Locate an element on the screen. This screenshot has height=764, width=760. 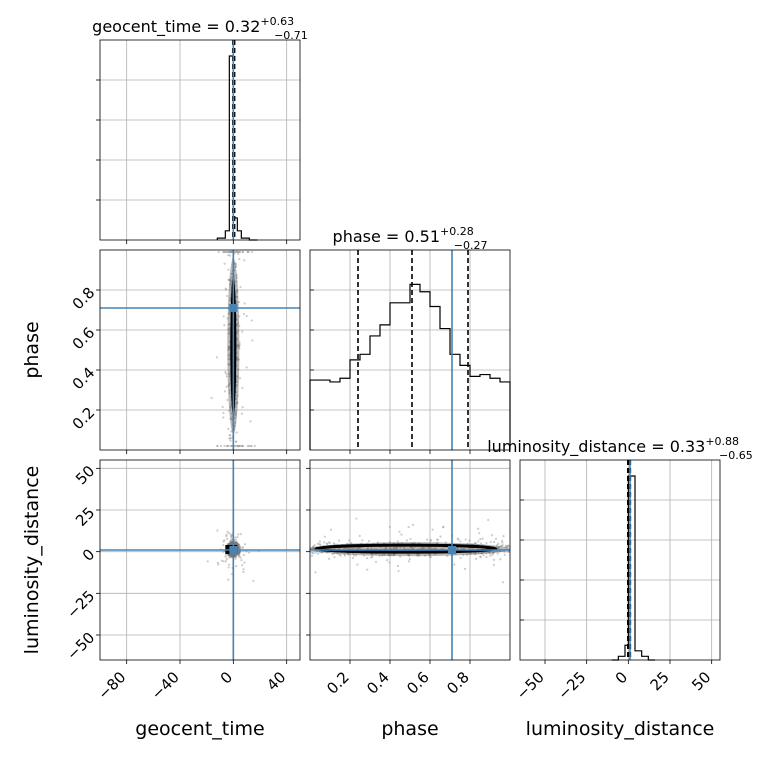
y-tick-label: 0.6 is located at coordinates (84, 339).